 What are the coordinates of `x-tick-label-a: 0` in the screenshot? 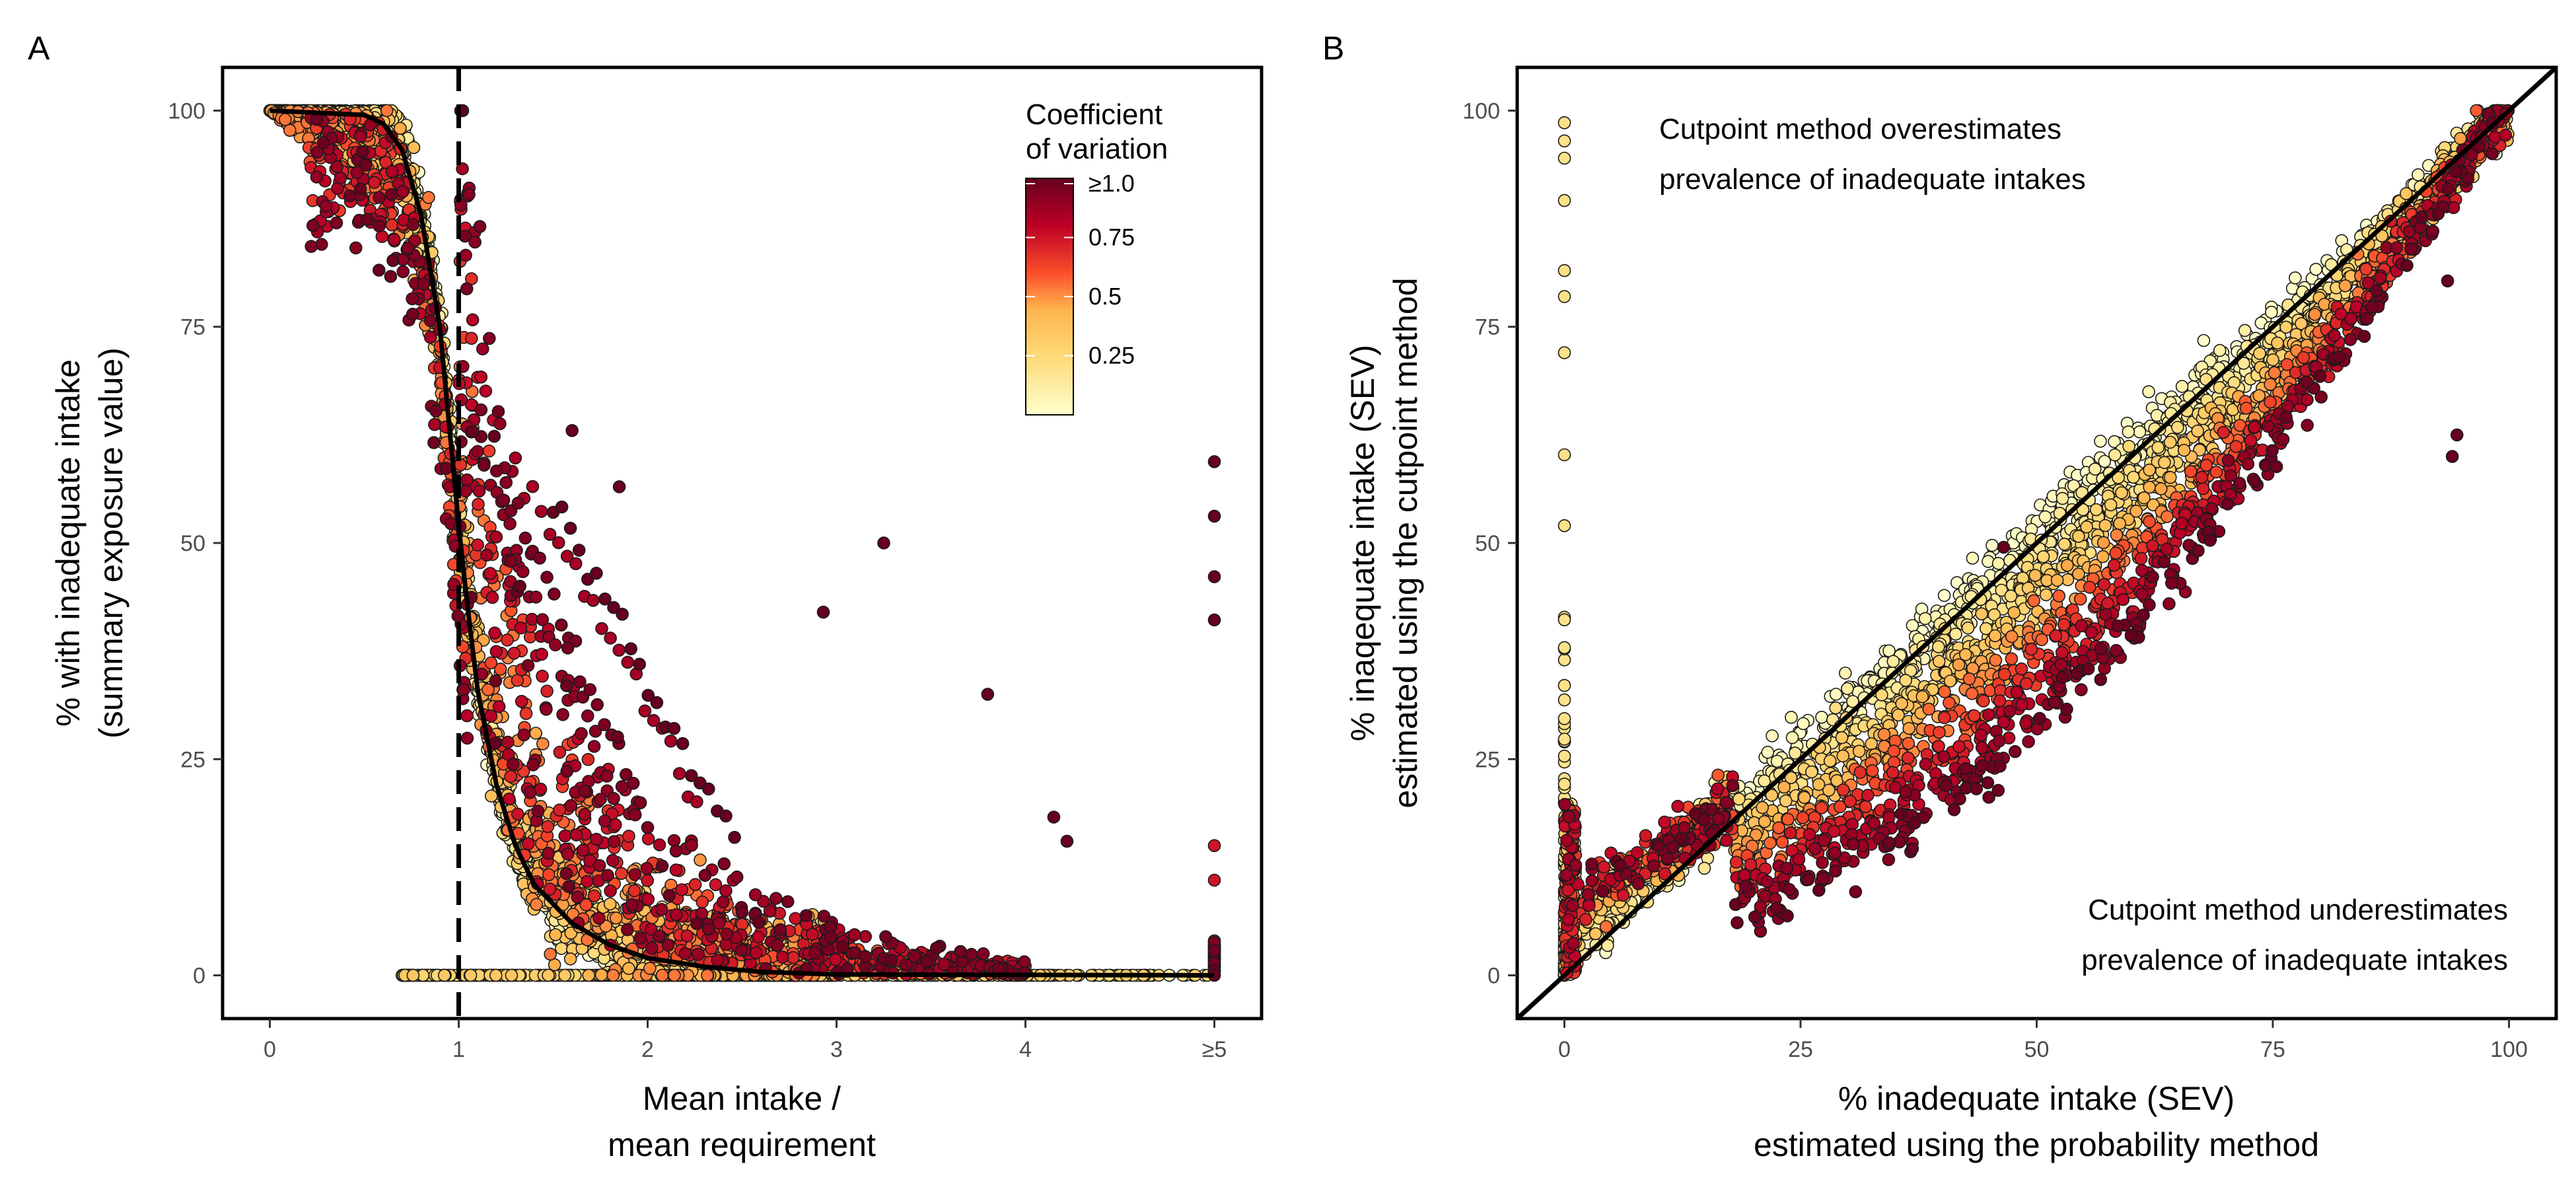 It's located at (270, 1049).